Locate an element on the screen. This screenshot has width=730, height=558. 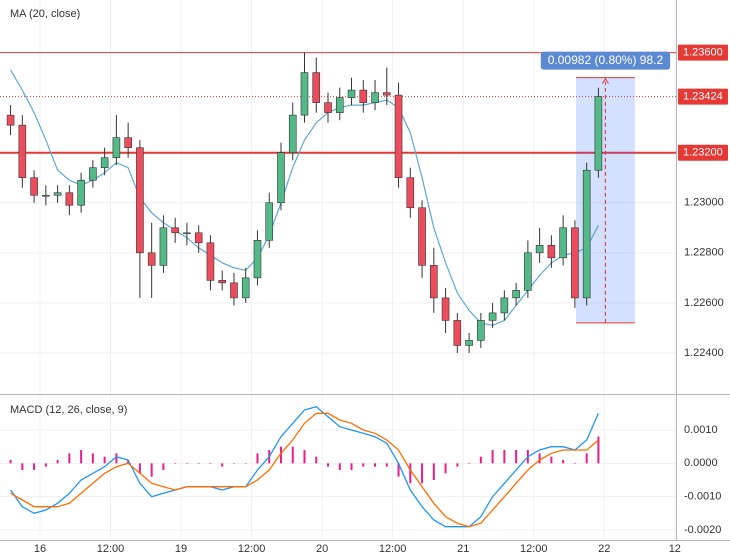
measure-label: 0.00982 (0.80%) 98.2 is located at coordinates (606, 60).